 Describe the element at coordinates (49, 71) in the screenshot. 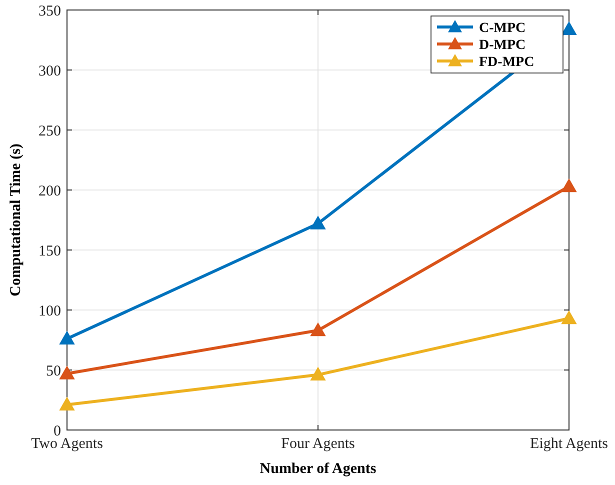

I see `y-tick-label: 300` at that location.